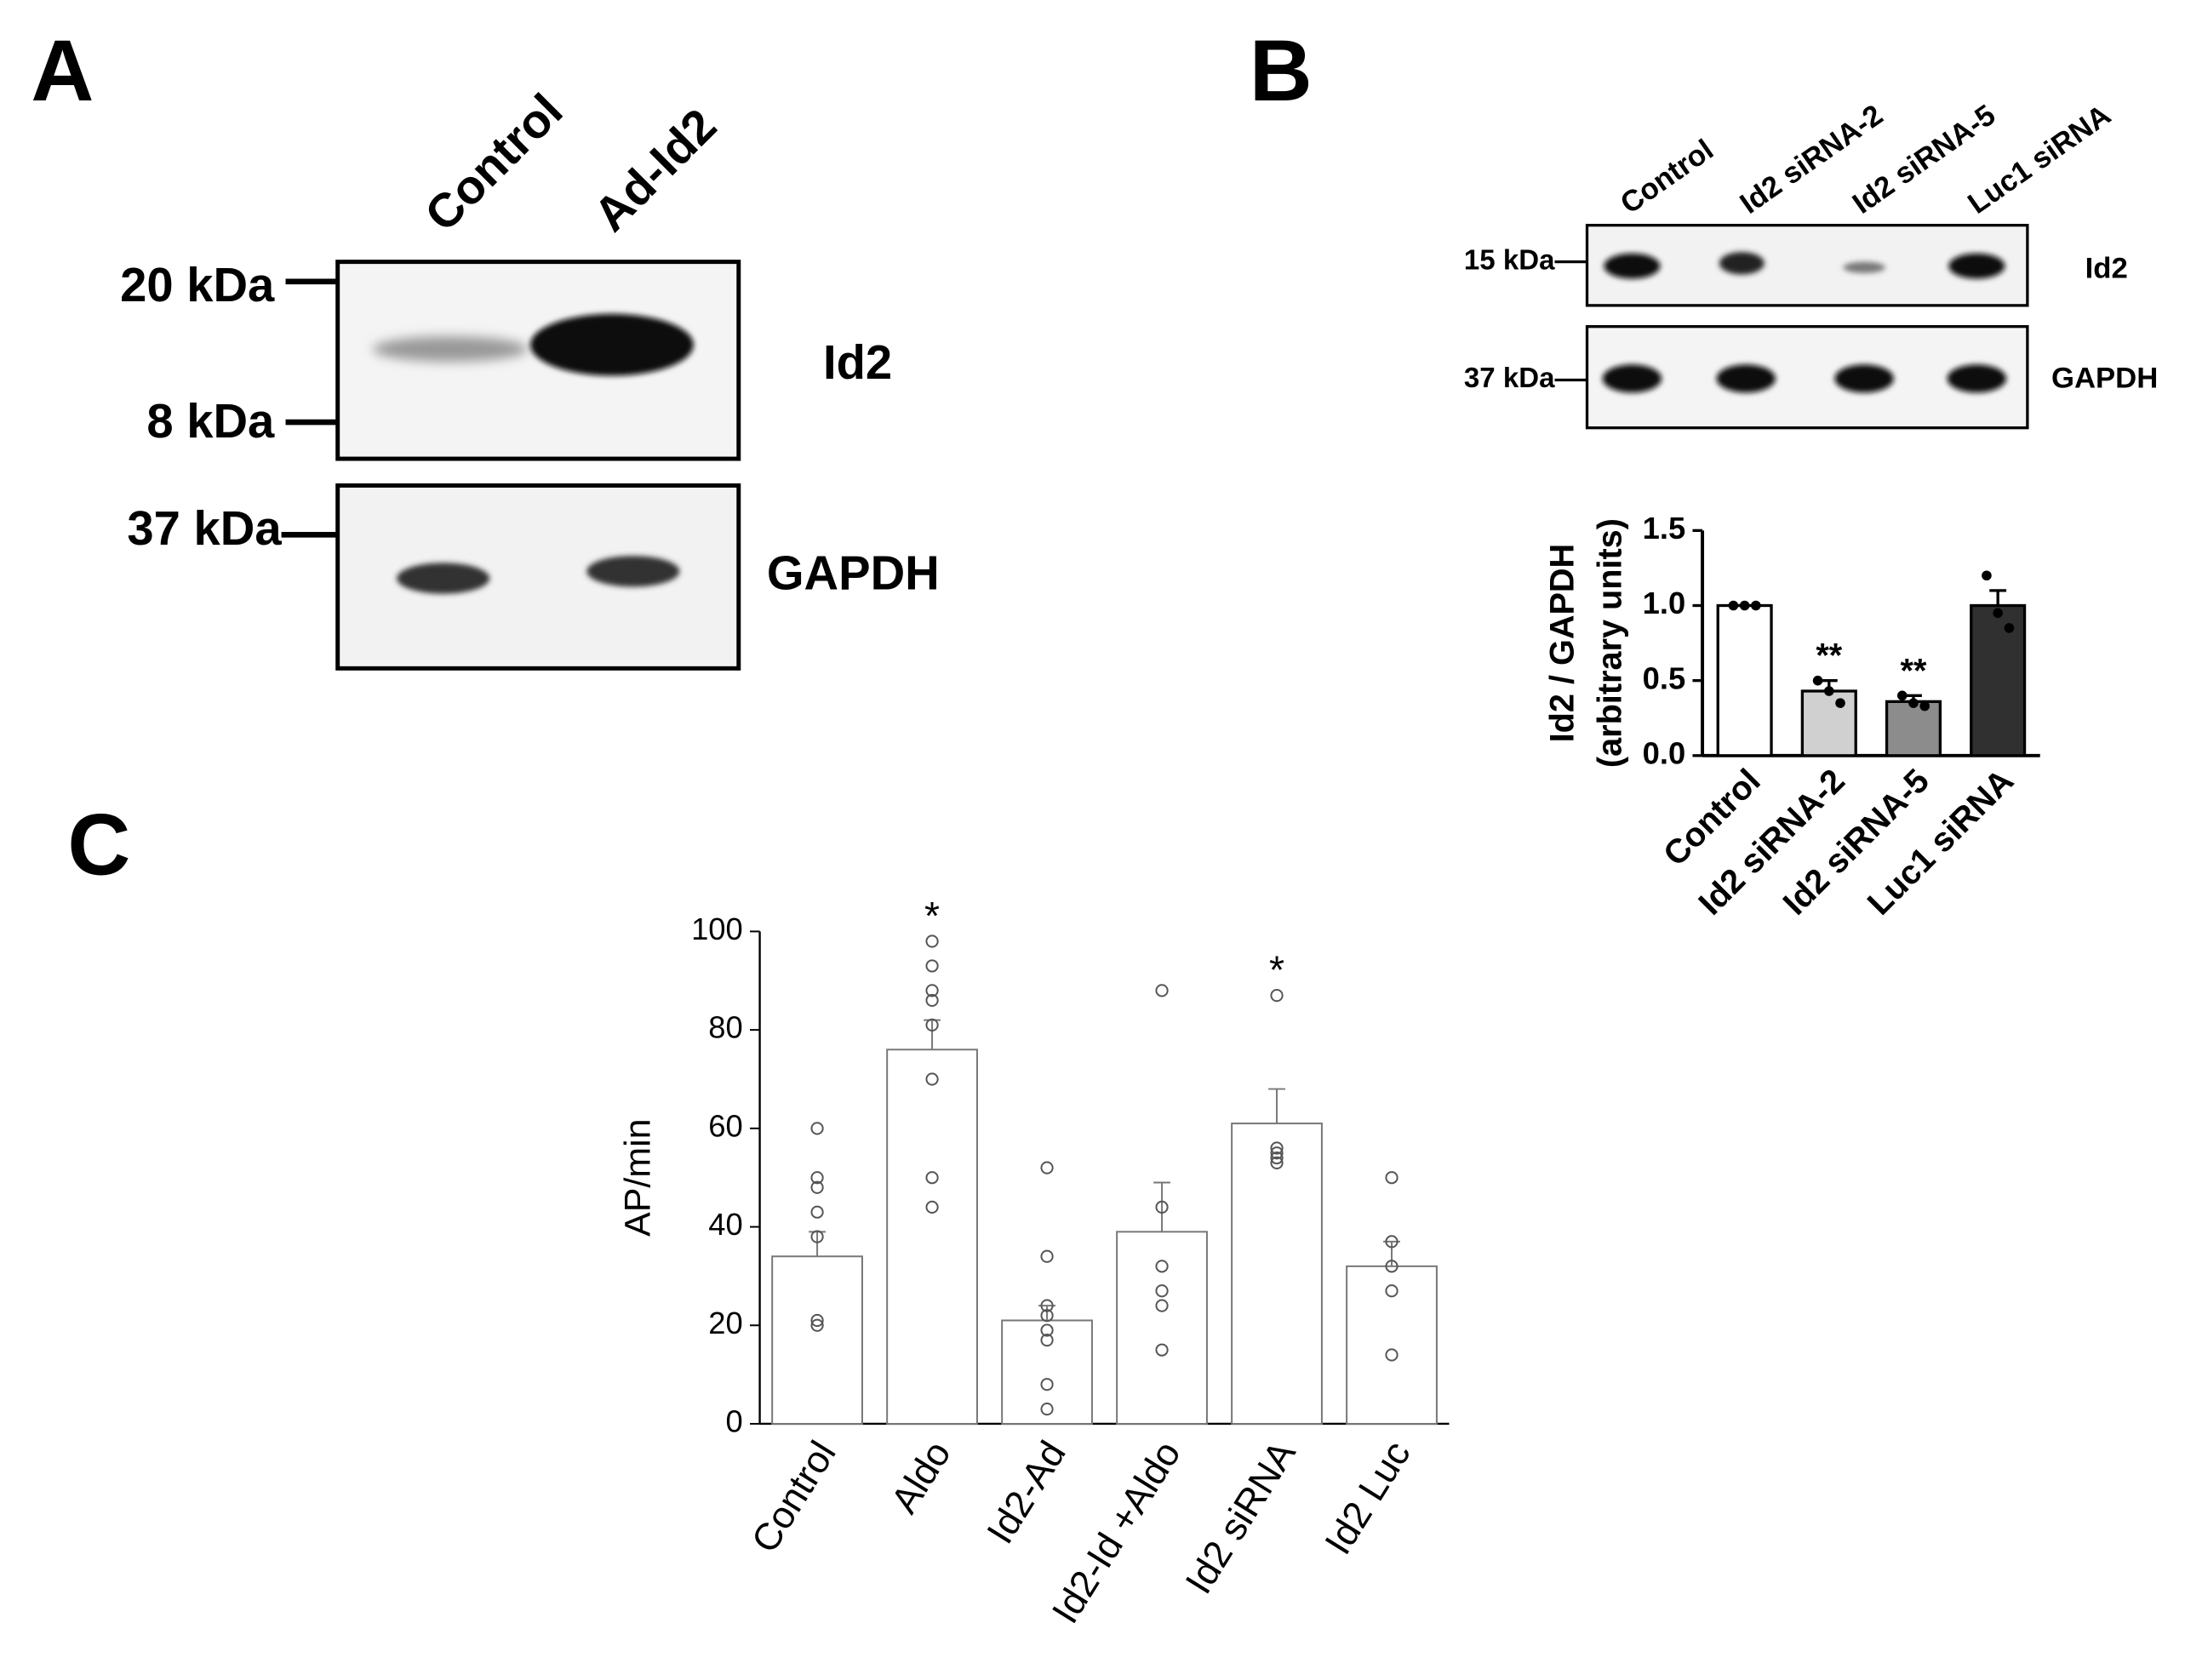  Describe the element at coordinates (1509, 260) in the screenshot. I see `marker-label: 15 kDa` at that location.